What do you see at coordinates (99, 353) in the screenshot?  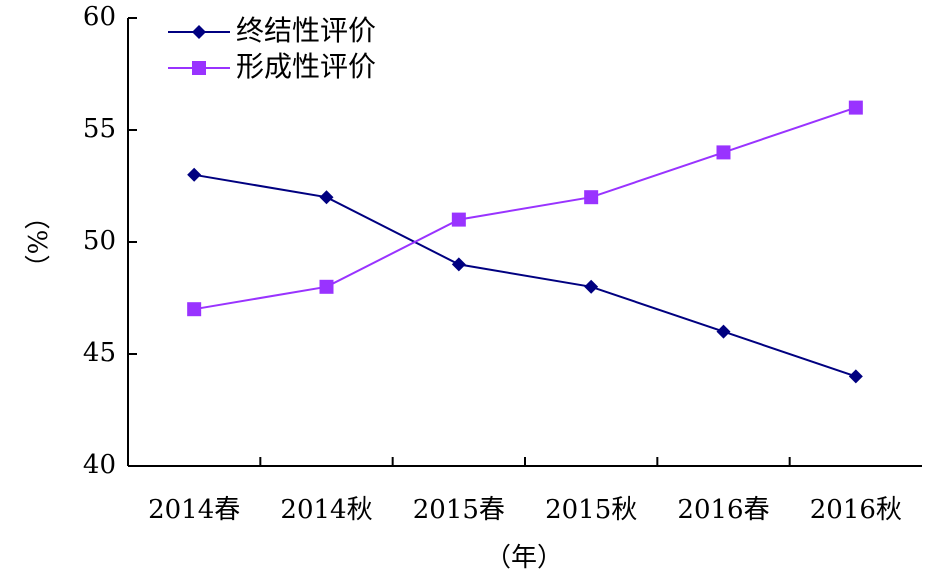 I see `y-tick-label: 45` at bounding box center [99, 353].